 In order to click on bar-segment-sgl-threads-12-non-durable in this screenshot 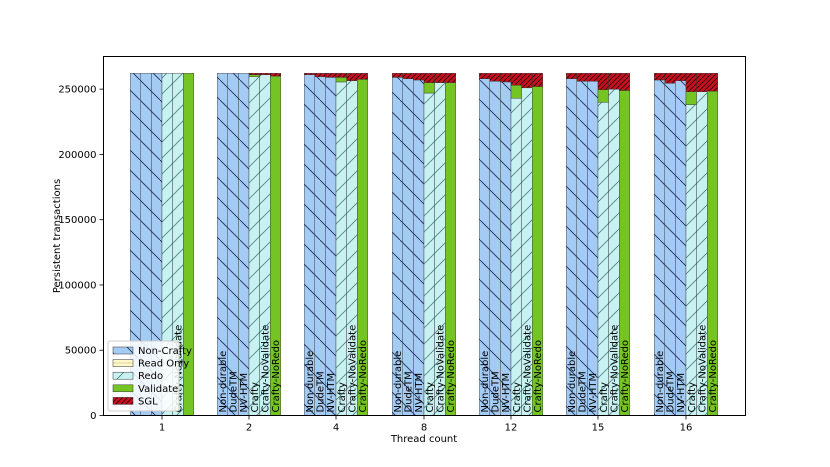, I will do `click(485, 76)`.